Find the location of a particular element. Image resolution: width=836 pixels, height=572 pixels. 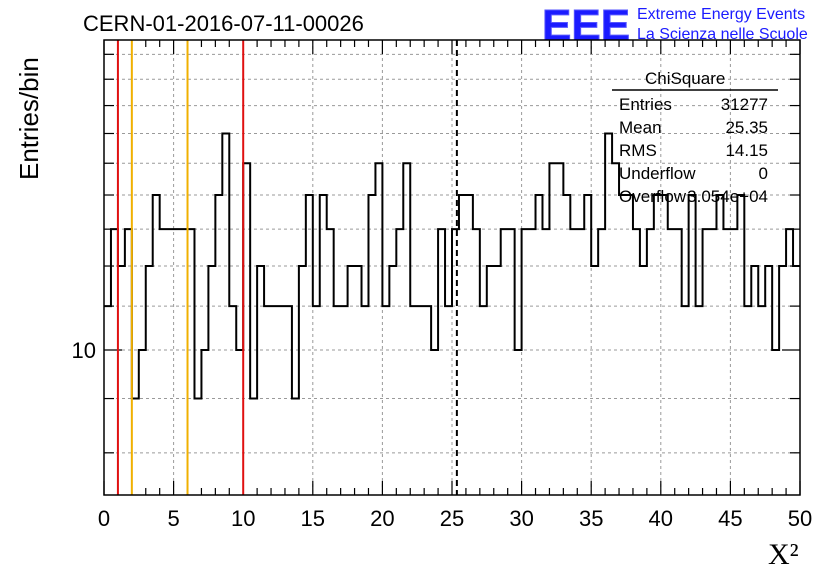

stats-row-value: 31277 is located at coordinates (744, 104).